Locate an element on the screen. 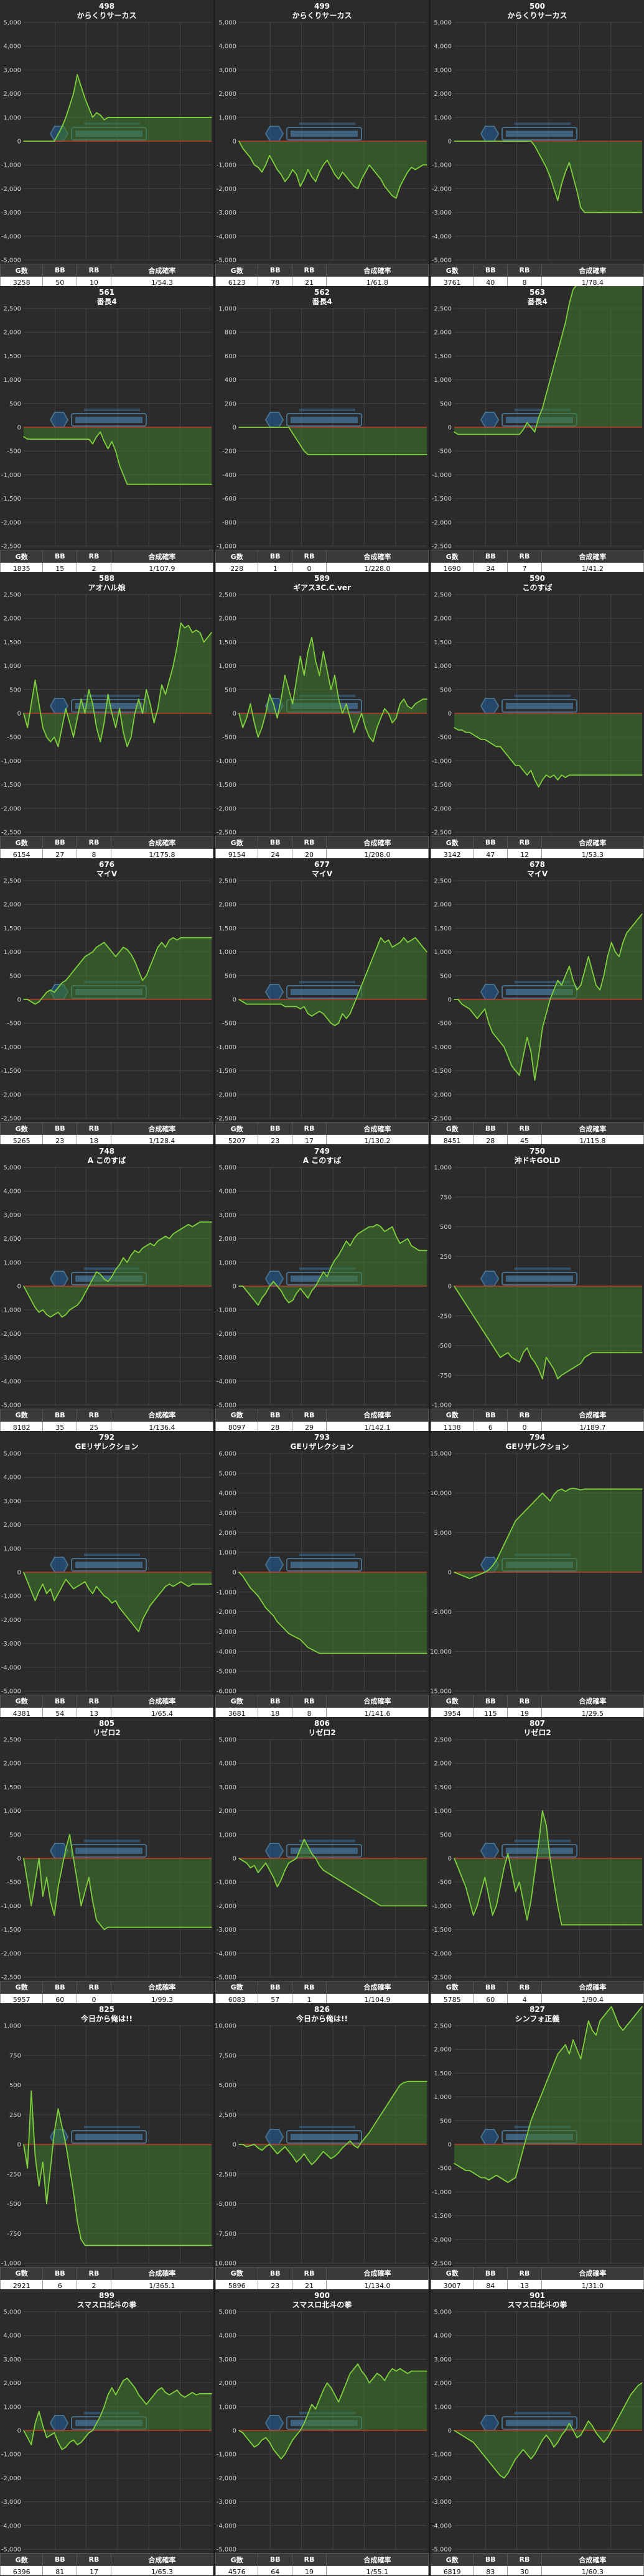 The image size is (644, 2576). y-tick-label: 500 is located at coordinates (446, 2121).